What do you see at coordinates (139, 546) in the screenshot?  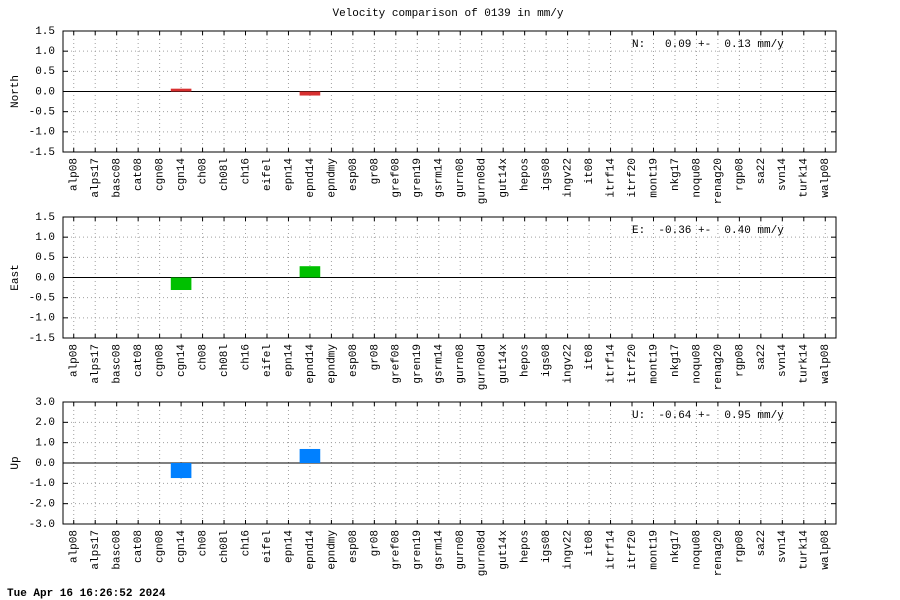 I see `x-tick-label: cat08` at bounding box center [139, 546].